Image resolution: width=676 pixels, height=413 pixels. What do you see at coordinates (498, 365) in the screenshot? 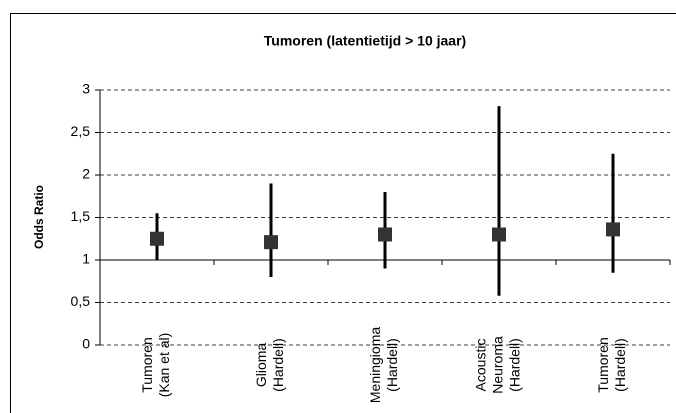
I see `x-tick-label: Neuroma` at bounding box center [498, 365].